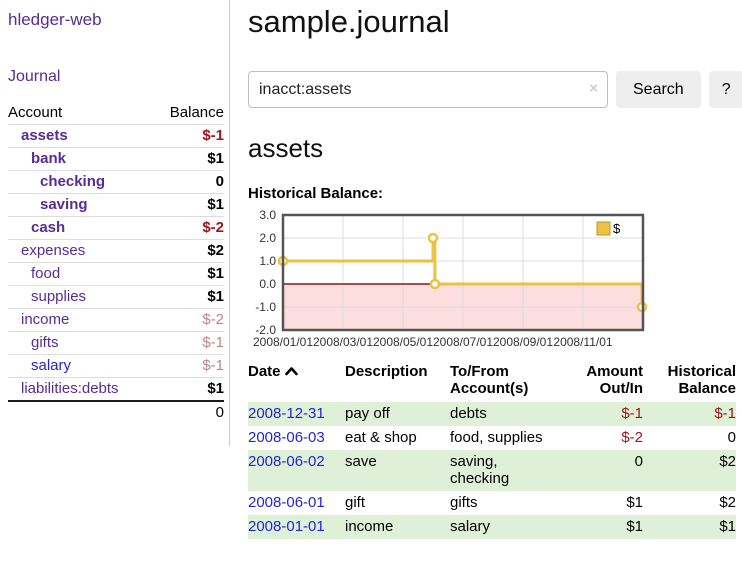 This screenshot has height=582, width=742. What do you see at coordinates (603, 228) in the screenshot?
I see `legend-swatch` at bounding box center [603, 228].